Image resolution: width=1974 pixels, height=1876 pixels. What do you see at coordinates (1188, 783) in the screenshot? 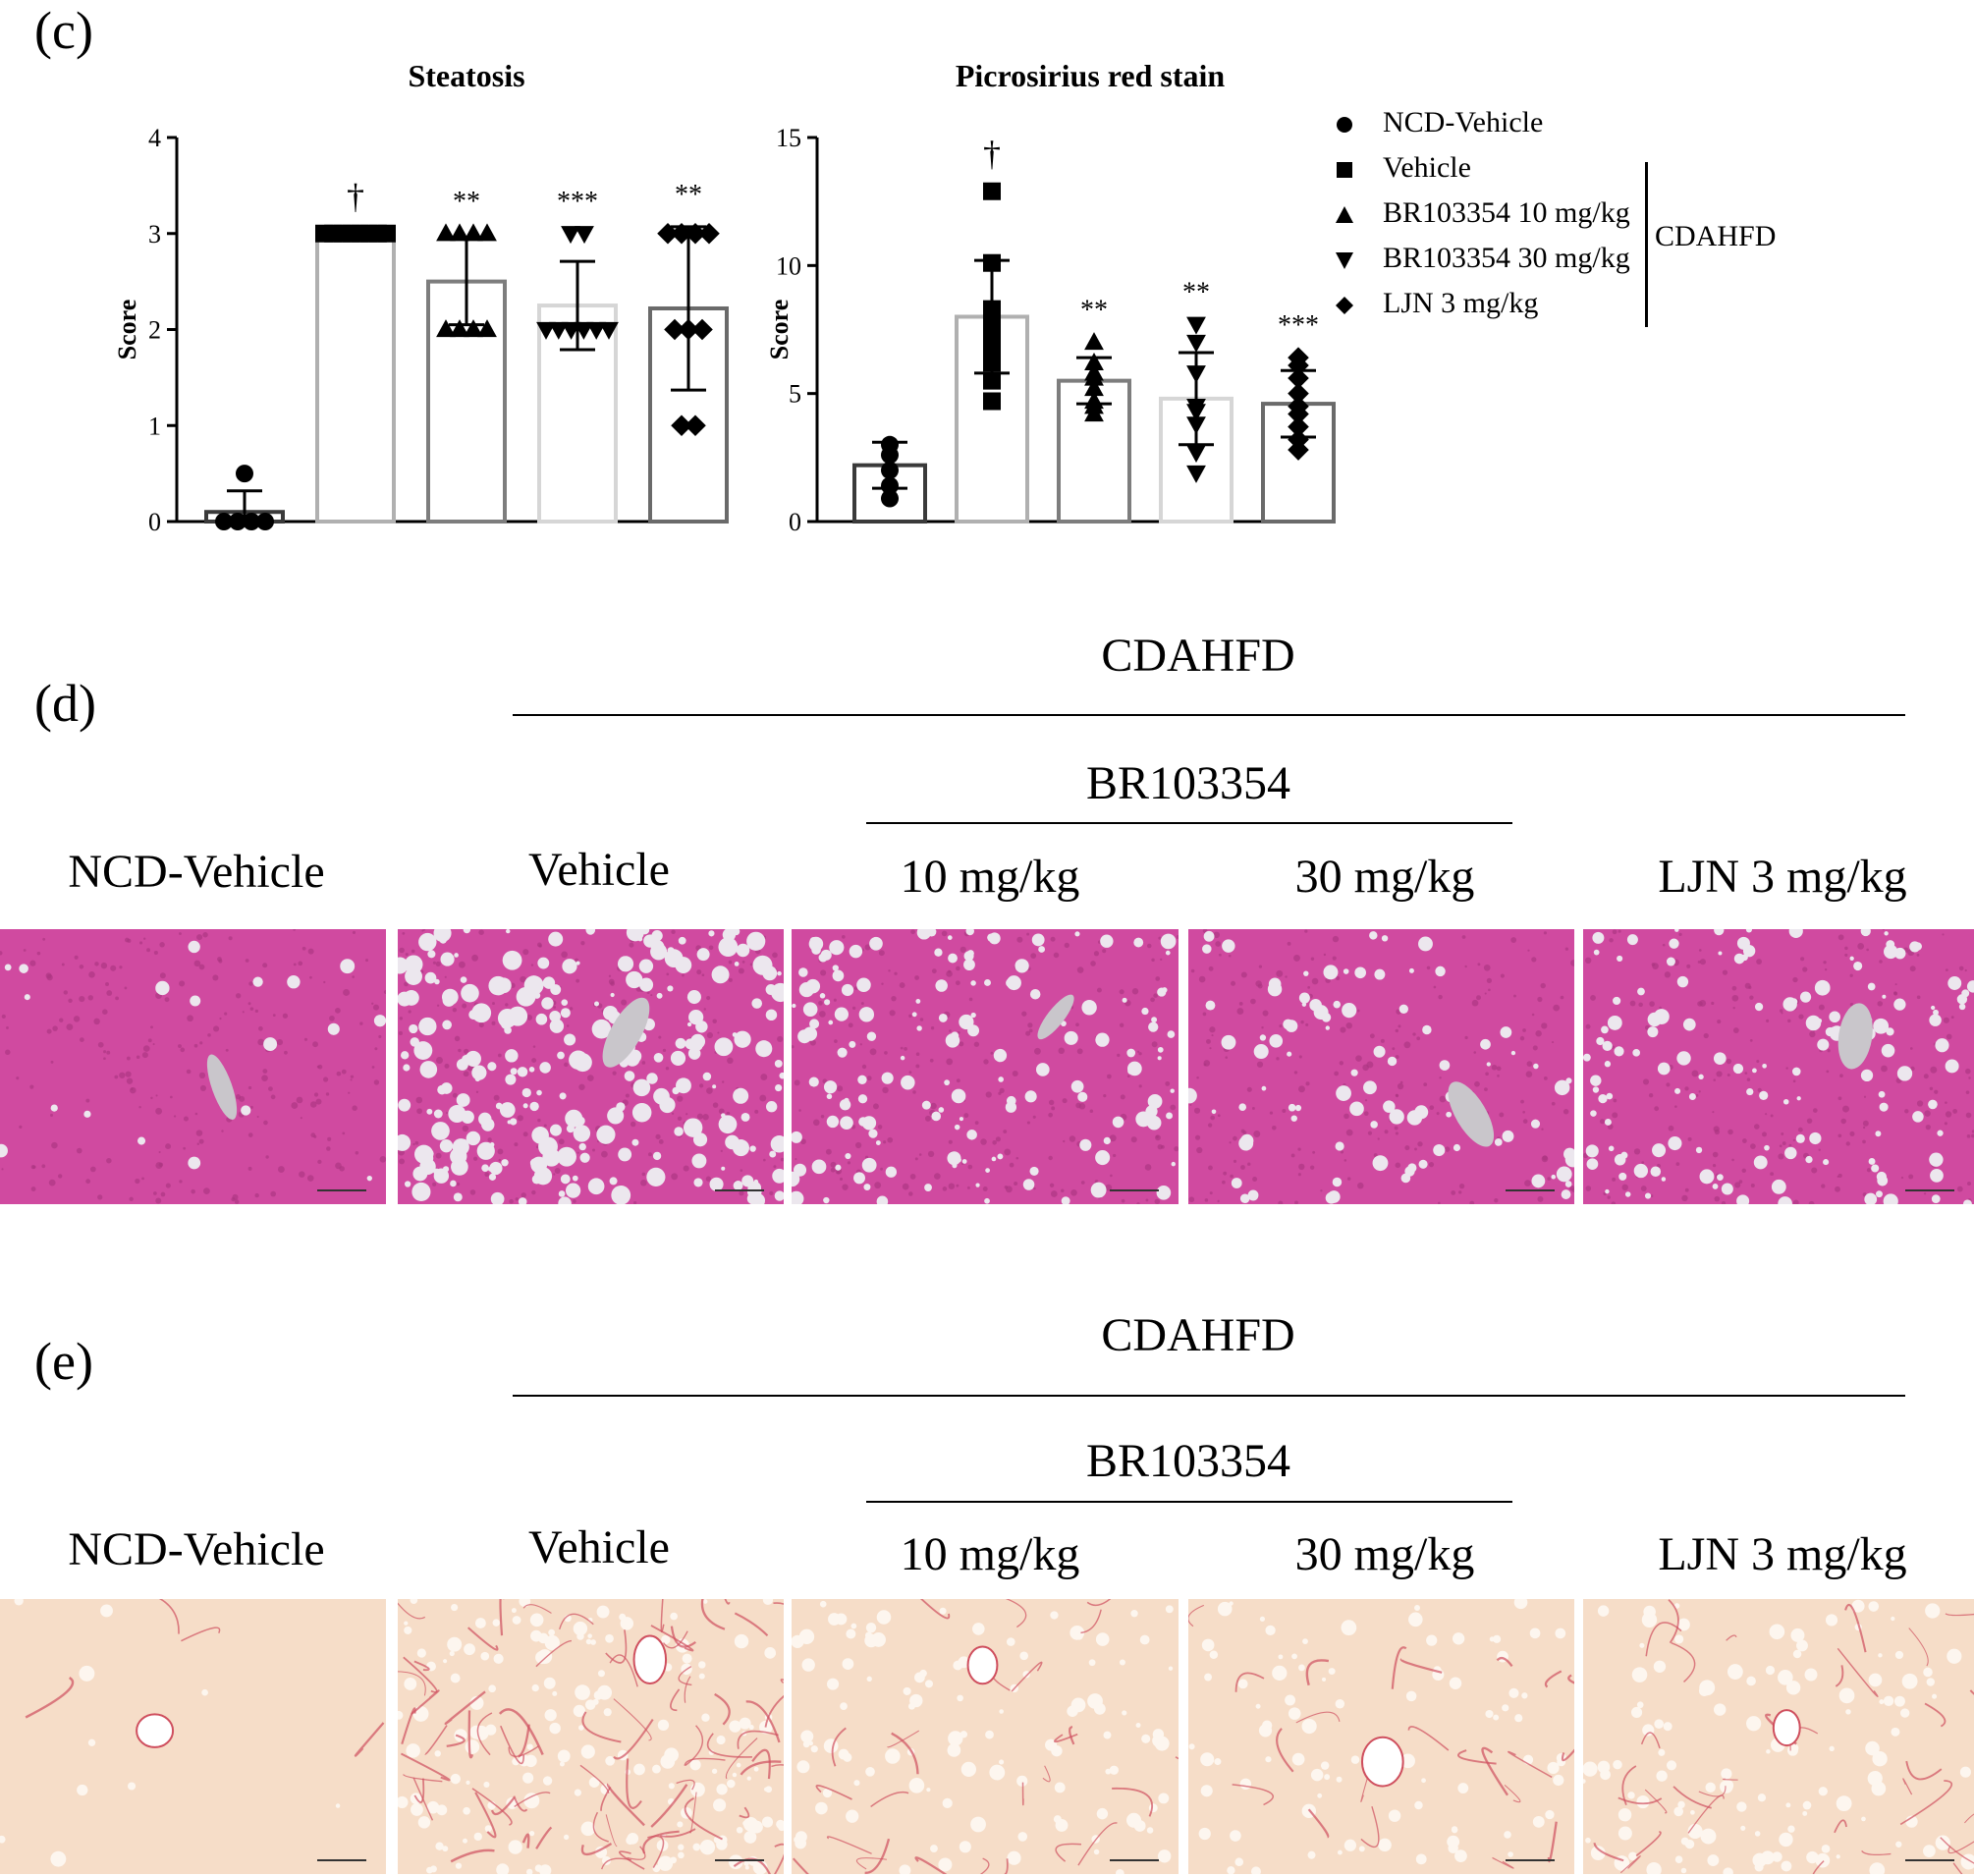
I see `he-subgroup-label: BR103354` at bounding box center [1188, 783].